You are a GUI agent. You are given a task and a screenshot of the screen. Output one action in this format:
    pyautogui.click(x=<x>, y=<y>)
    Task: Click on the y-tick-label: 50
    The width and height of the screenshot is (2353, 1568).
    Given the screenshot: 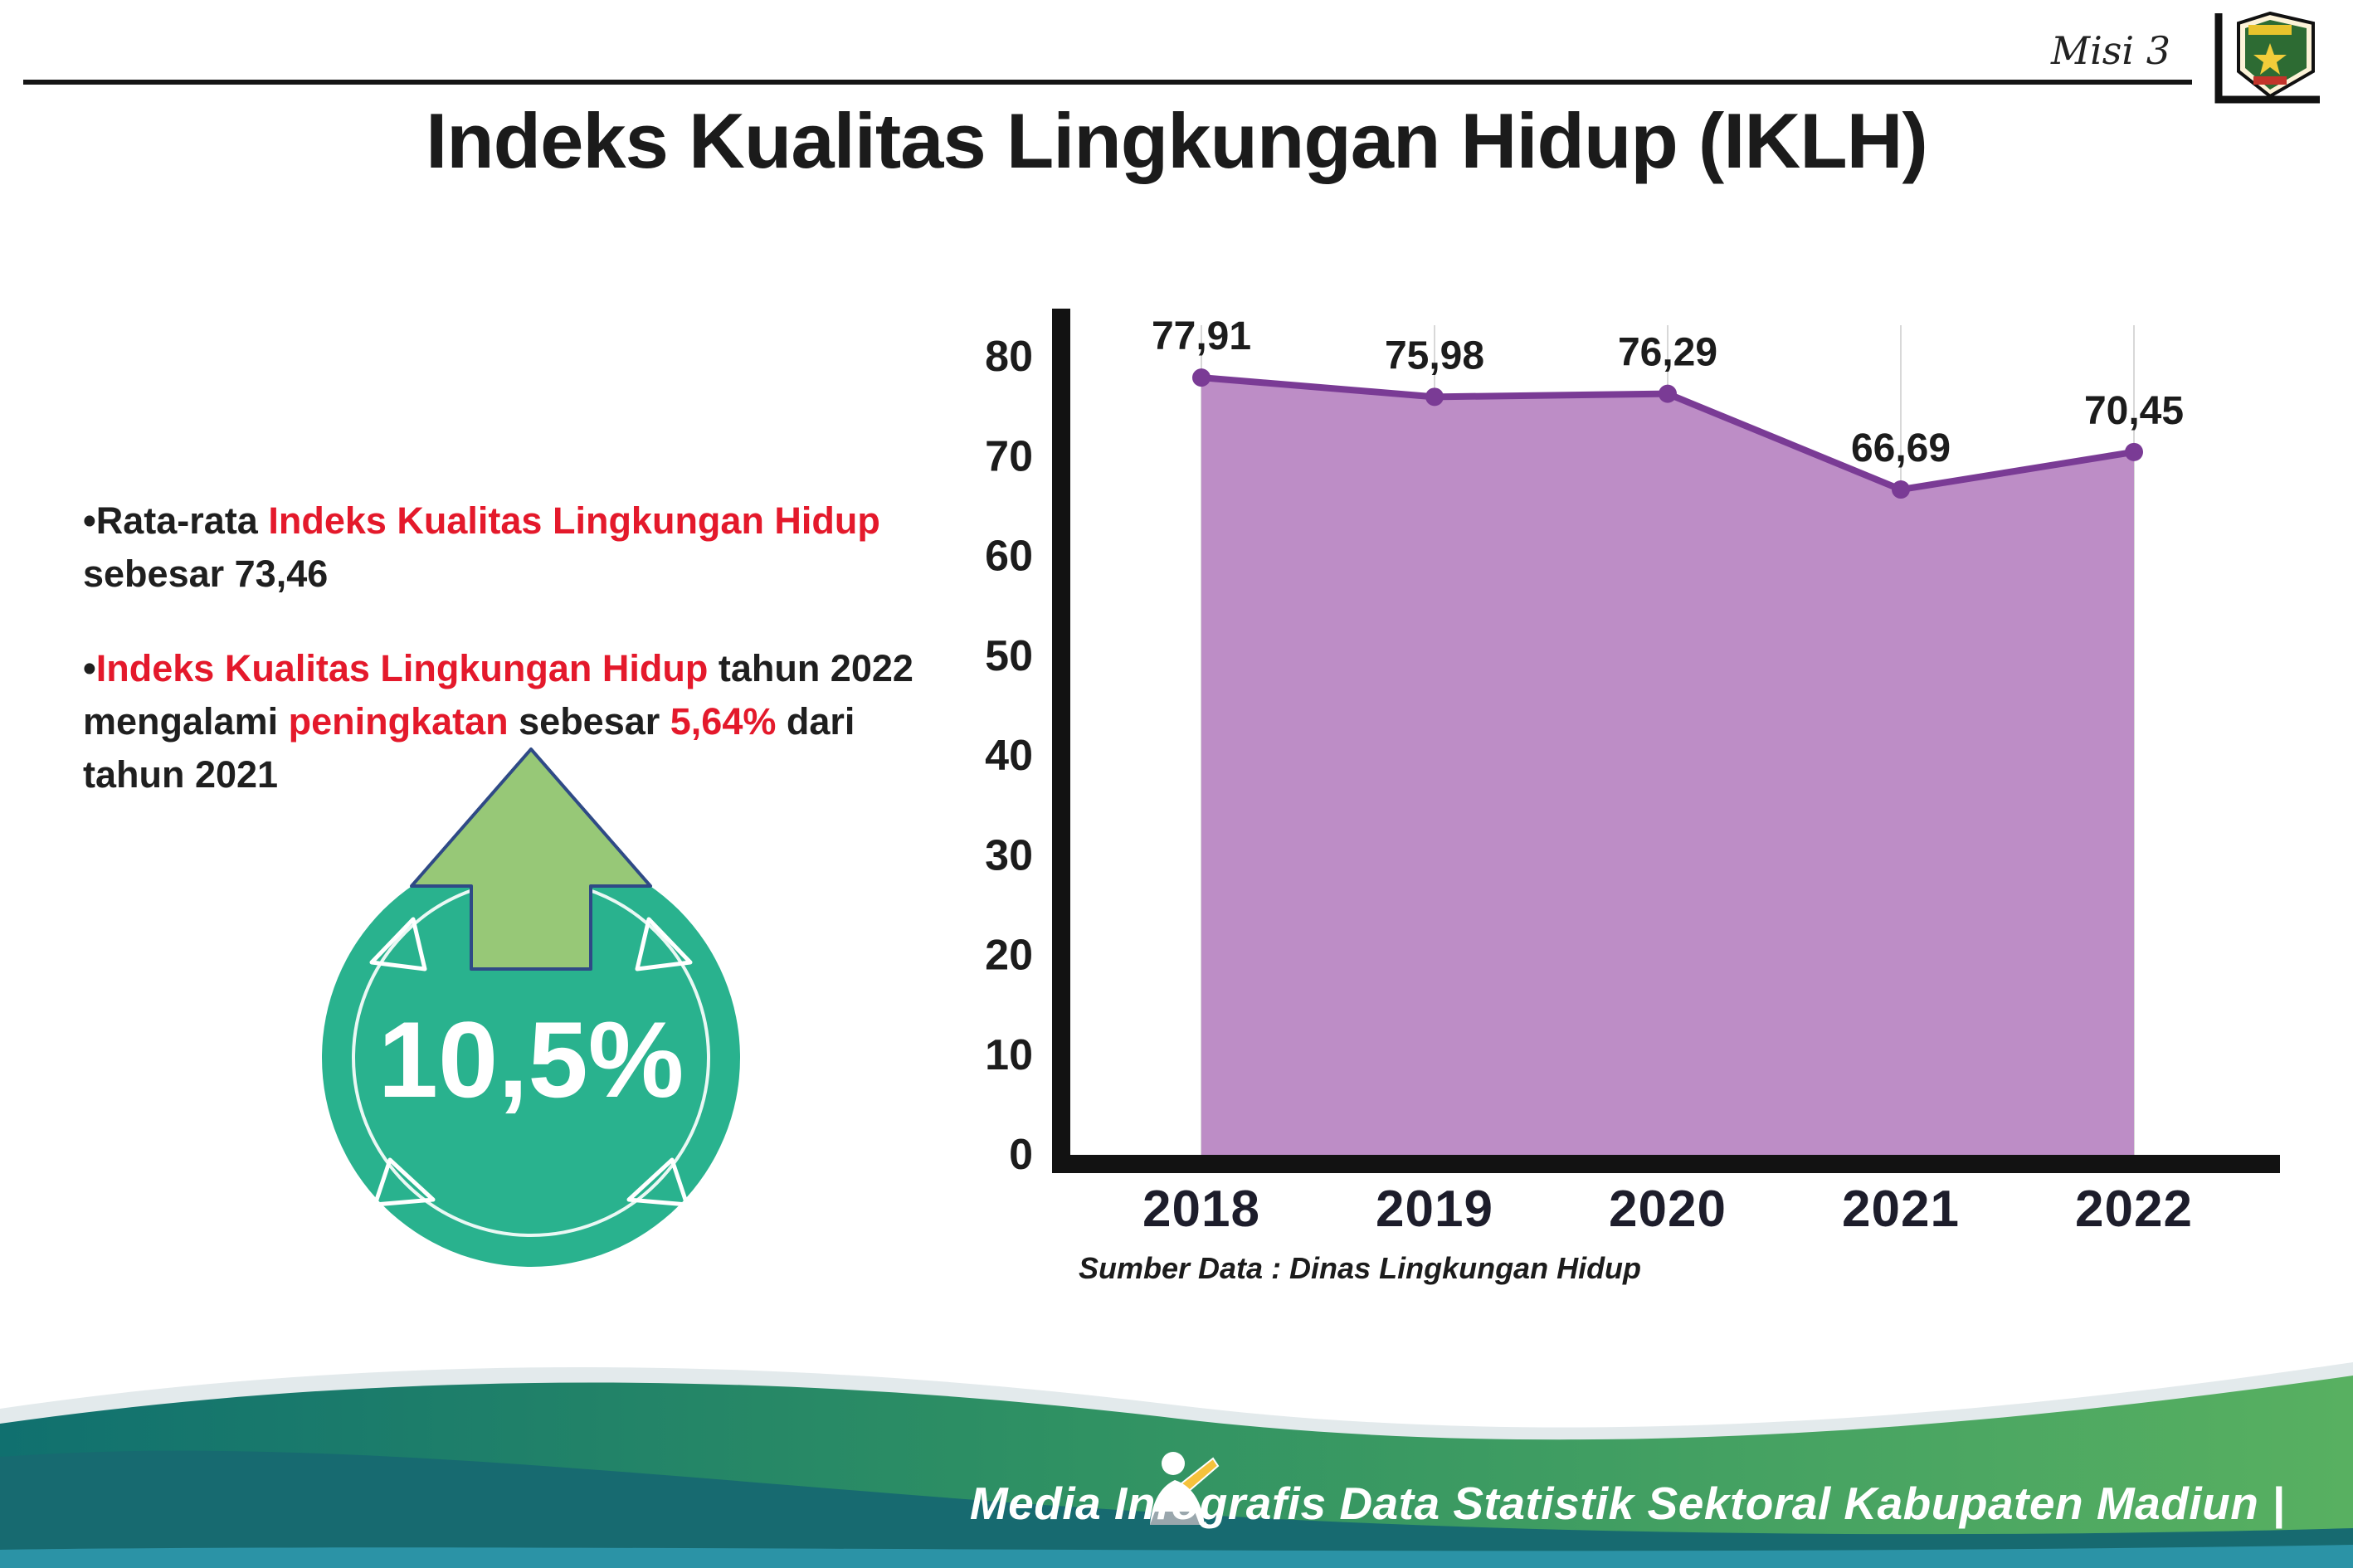 What is the action you would take?
    pyautogui.click(x=1009, y=656)
    